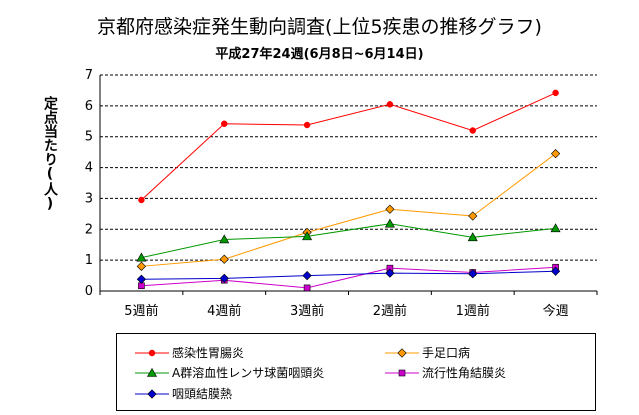  I want to click on legend-label: 手足口病, so click(446, 353).